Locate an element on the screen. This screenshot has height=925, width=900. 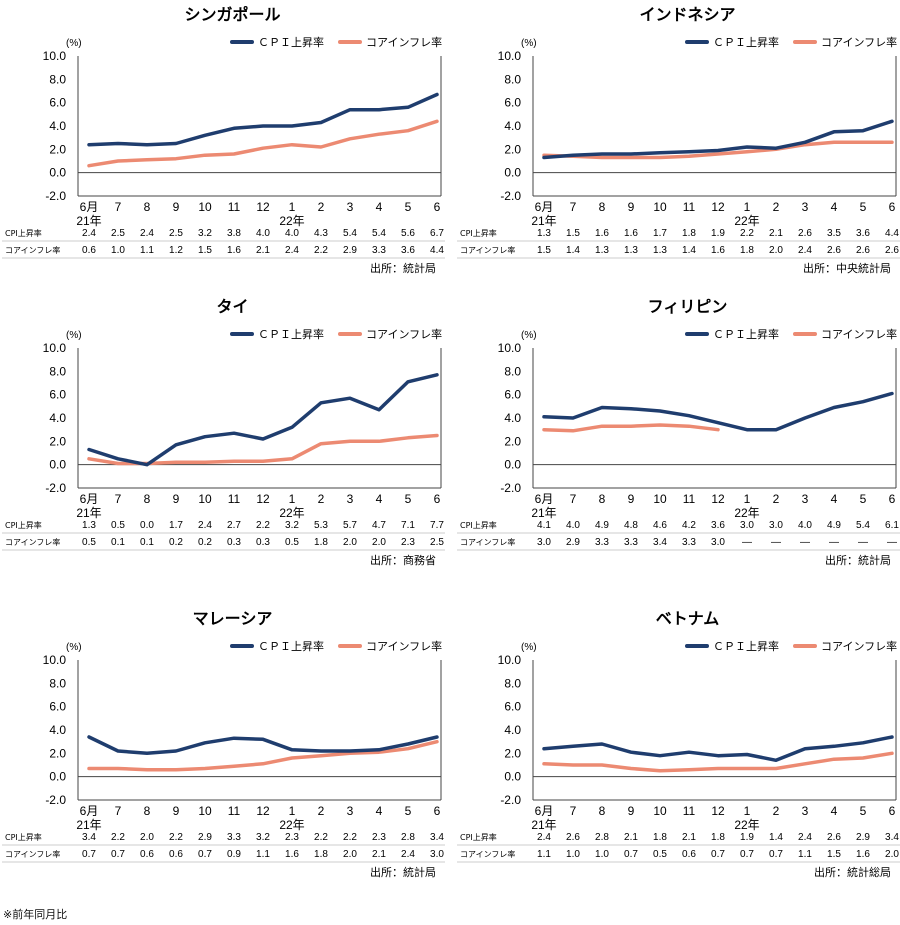
table-cell: 2.1 is located at coordinates (689, 837).